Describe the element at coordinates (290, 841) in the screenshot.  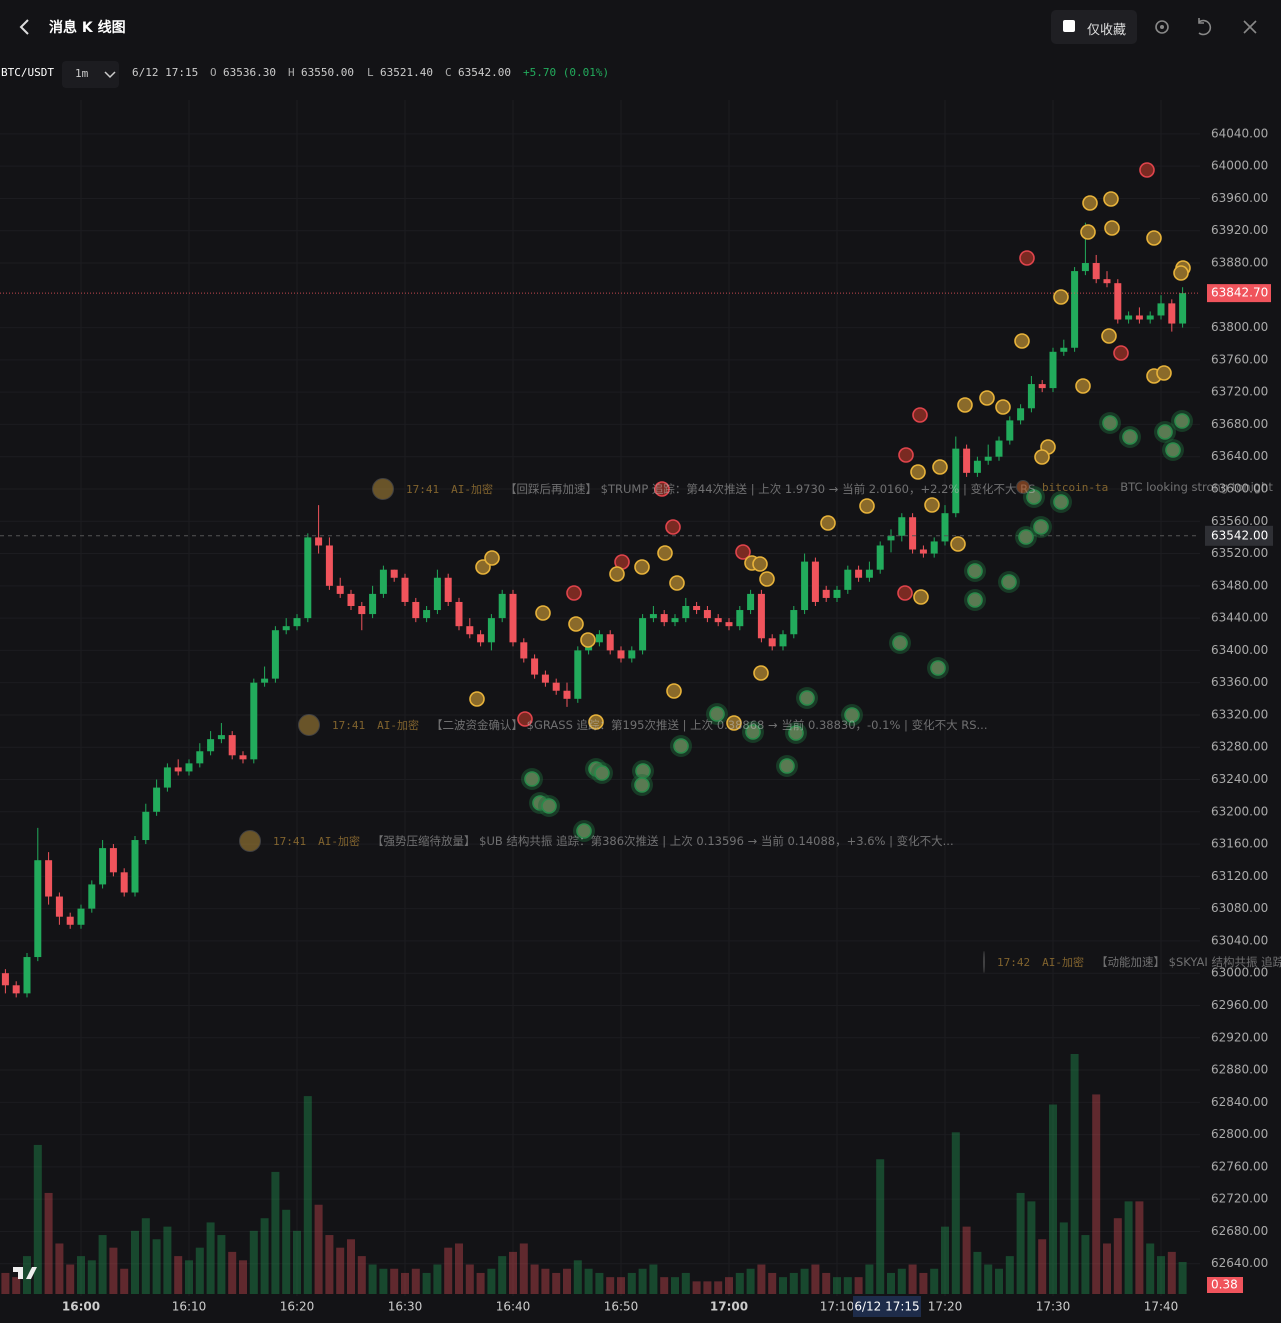
I see `news-time: 17:41` at that location.